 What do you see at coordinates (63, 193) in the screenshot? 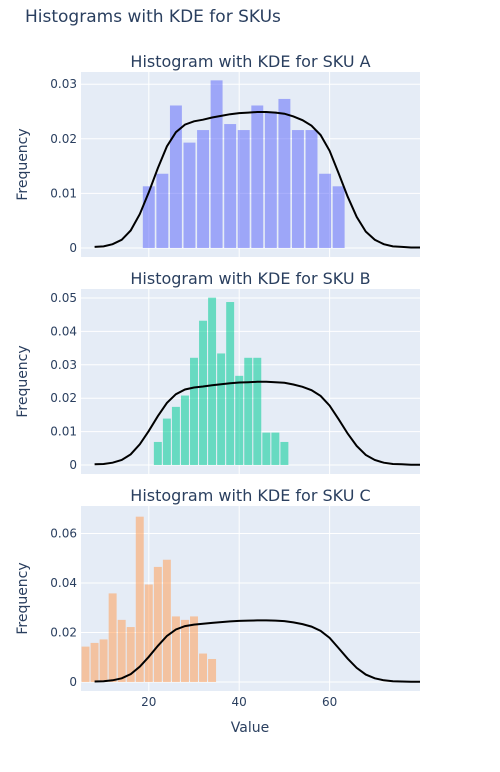
I see `y-tick-label-sku-a: 0.01` at bounding box center [63, 193].